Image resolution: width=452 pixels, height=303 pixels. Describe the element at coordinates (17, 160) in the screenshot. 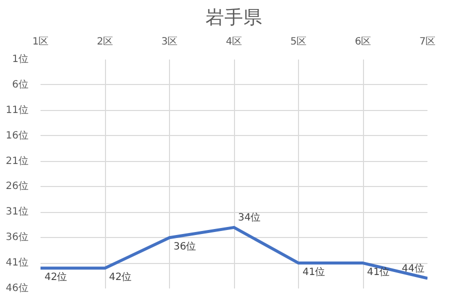

I see `y-tick-label: 21位` at that location.